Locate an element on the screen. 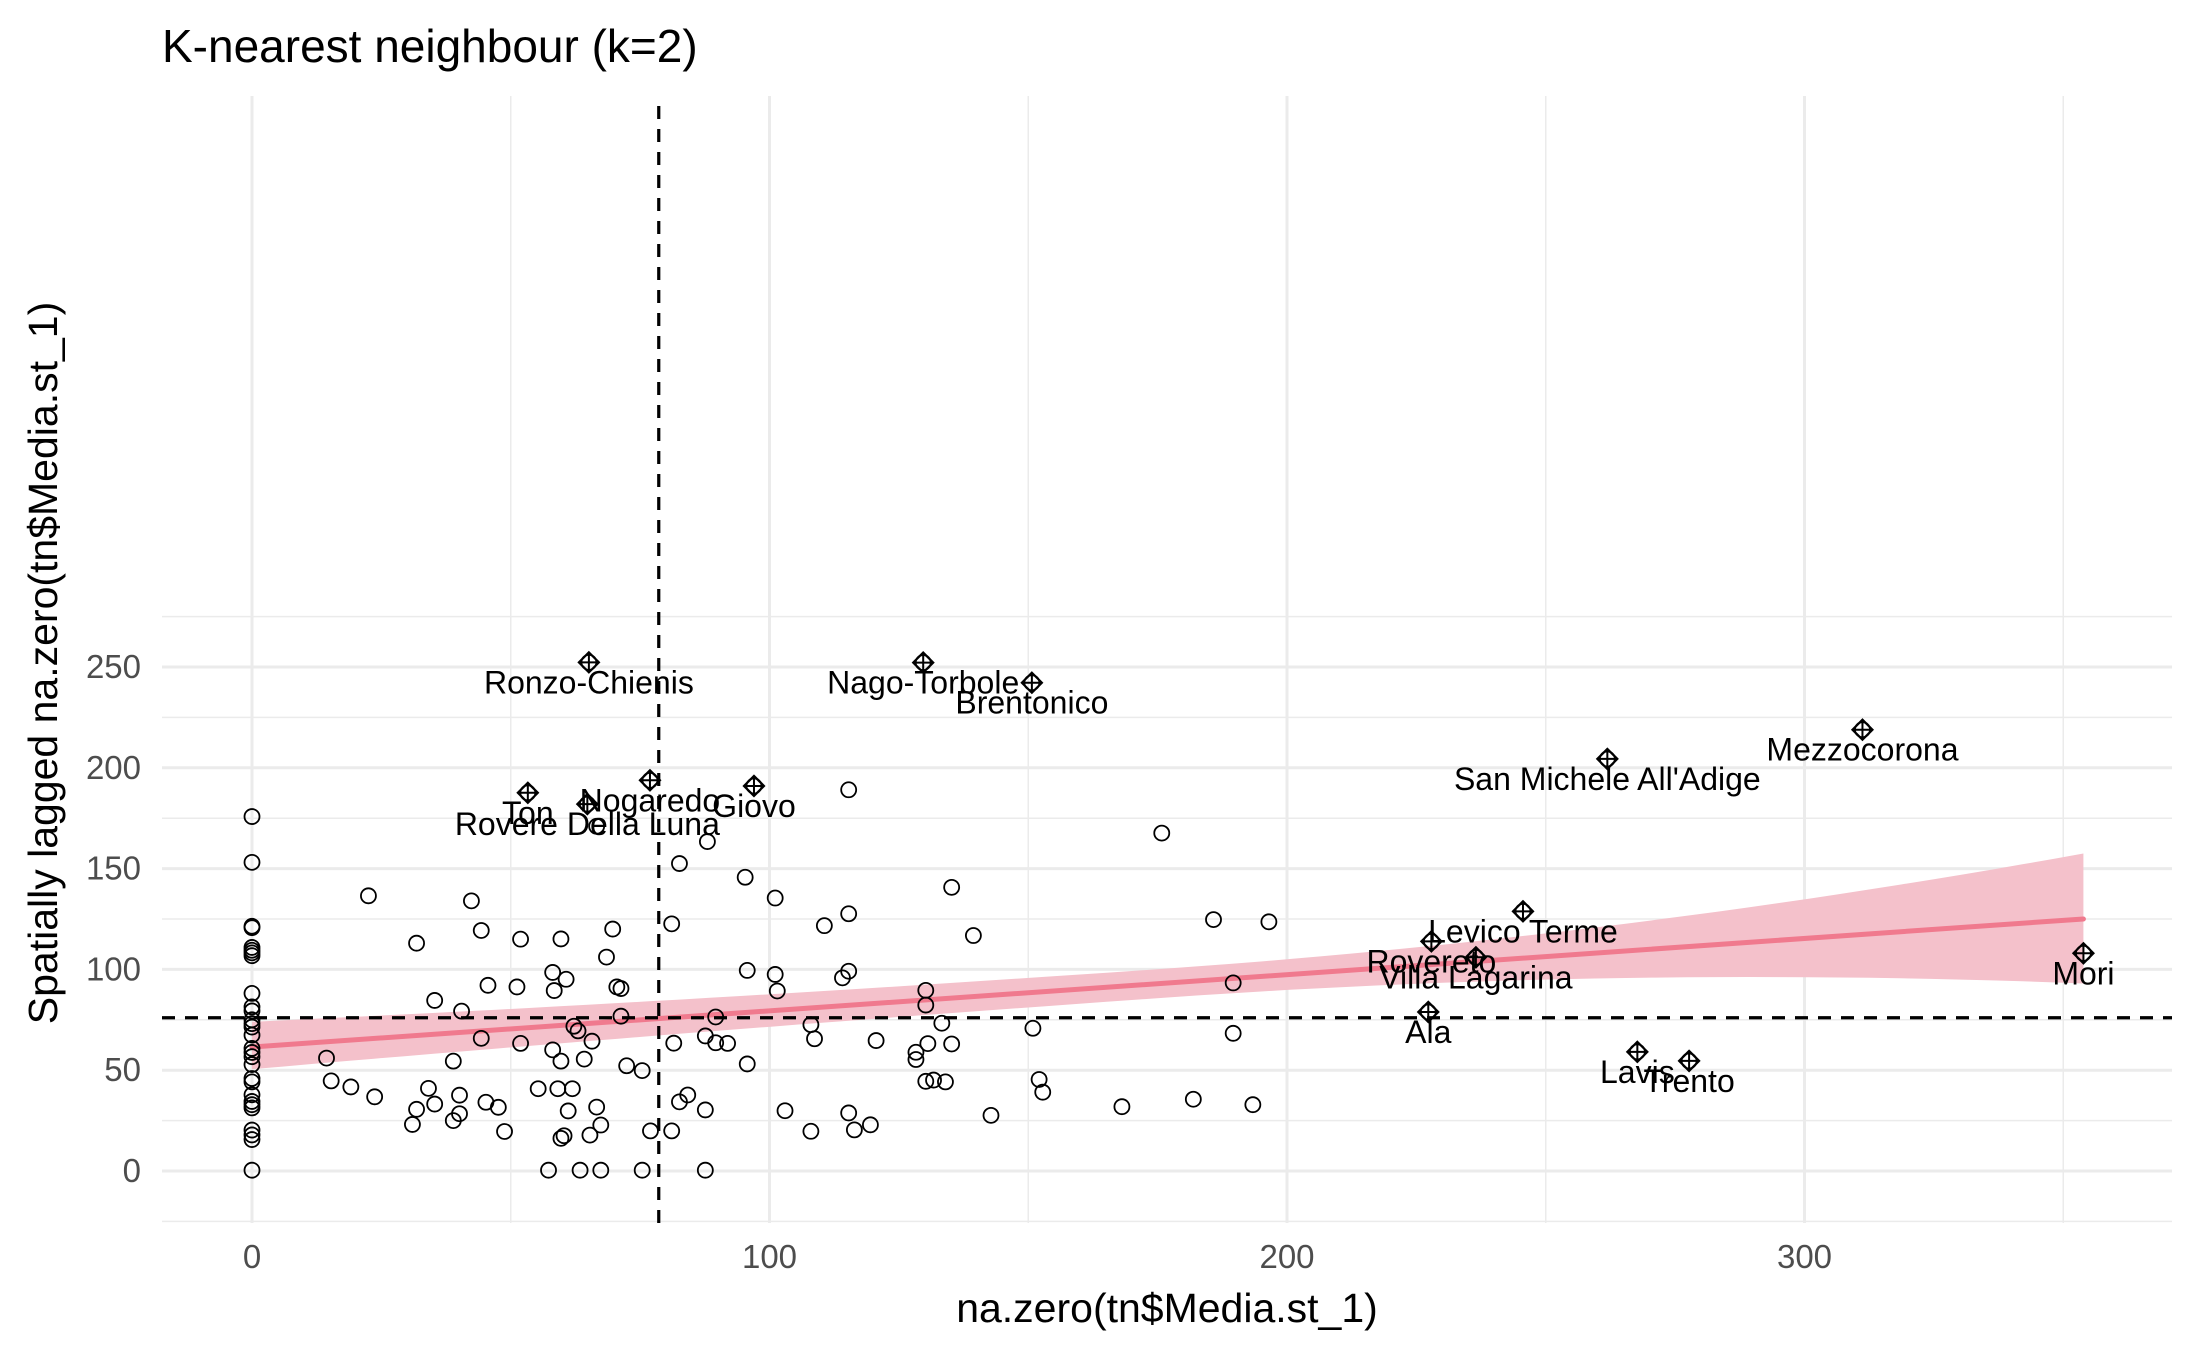  data-points is located at coordinates (760, 980).